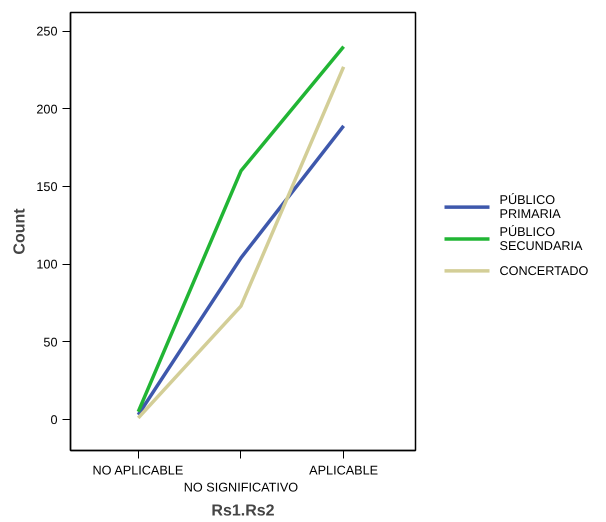 The width and height of the screenshot is (606, 522). I want to click on x-tick-label: NO APLICABLE, so click(138, 471).